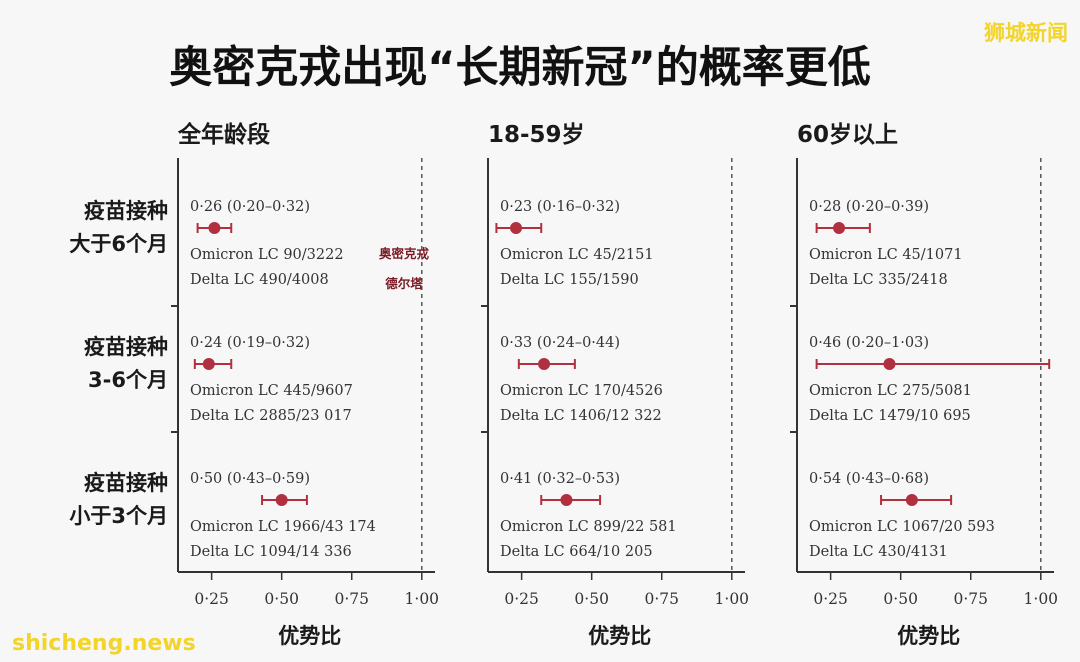 This screenshot has width=1080, height=662. I want to click on watermark-bottom-left: shicheng.news, so click(104, 643).